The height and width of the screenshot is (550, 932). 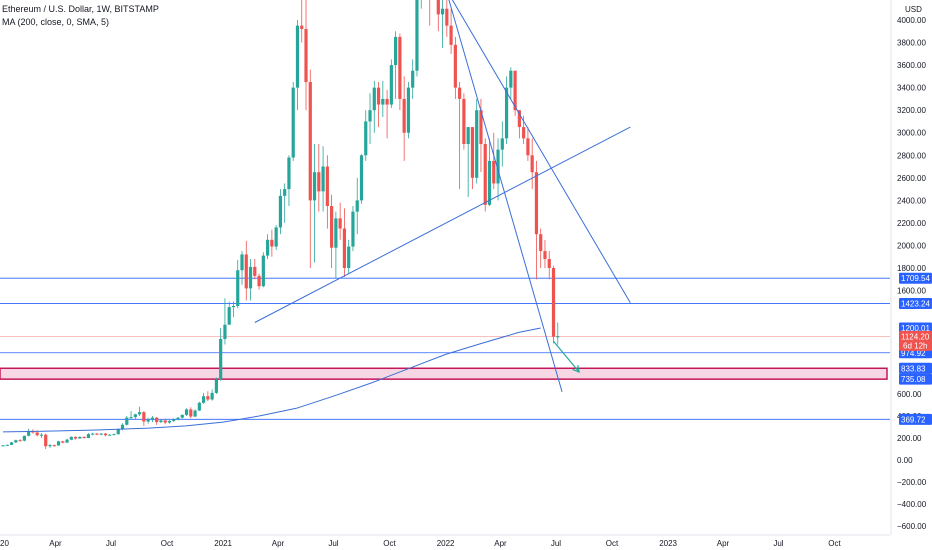 I want to click on price-tick-label: 3800.00, so click(x=911, y=43).